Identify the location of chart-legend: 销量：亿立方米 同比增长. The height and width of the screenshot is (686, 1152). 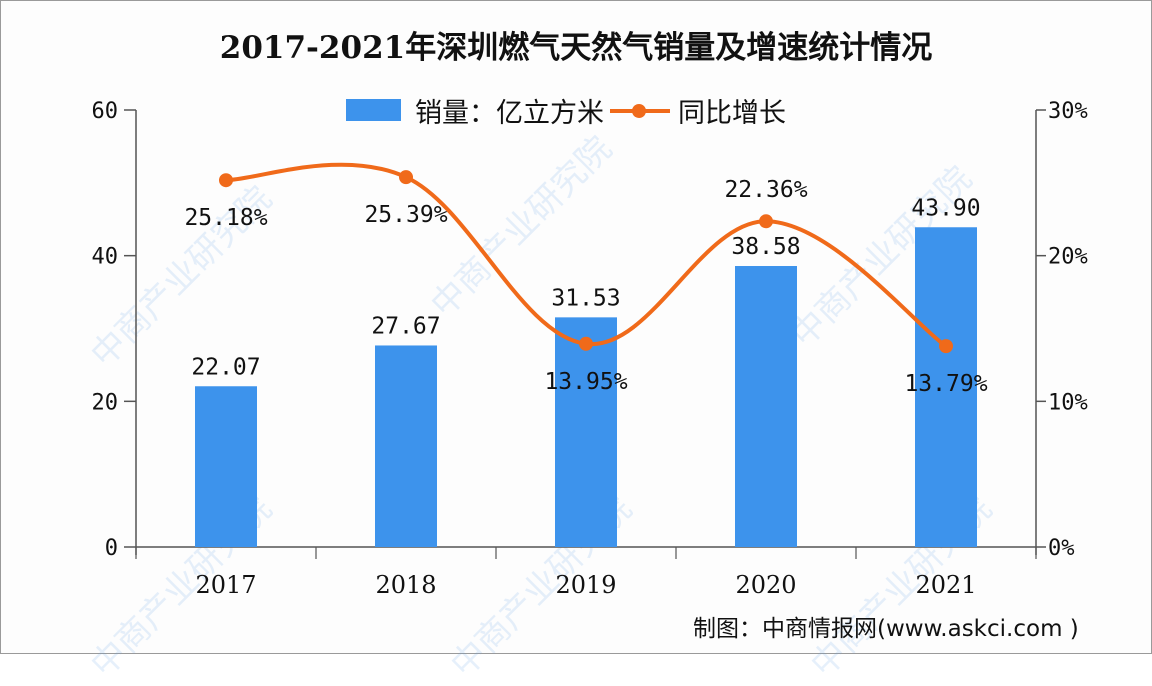
(566, 110).